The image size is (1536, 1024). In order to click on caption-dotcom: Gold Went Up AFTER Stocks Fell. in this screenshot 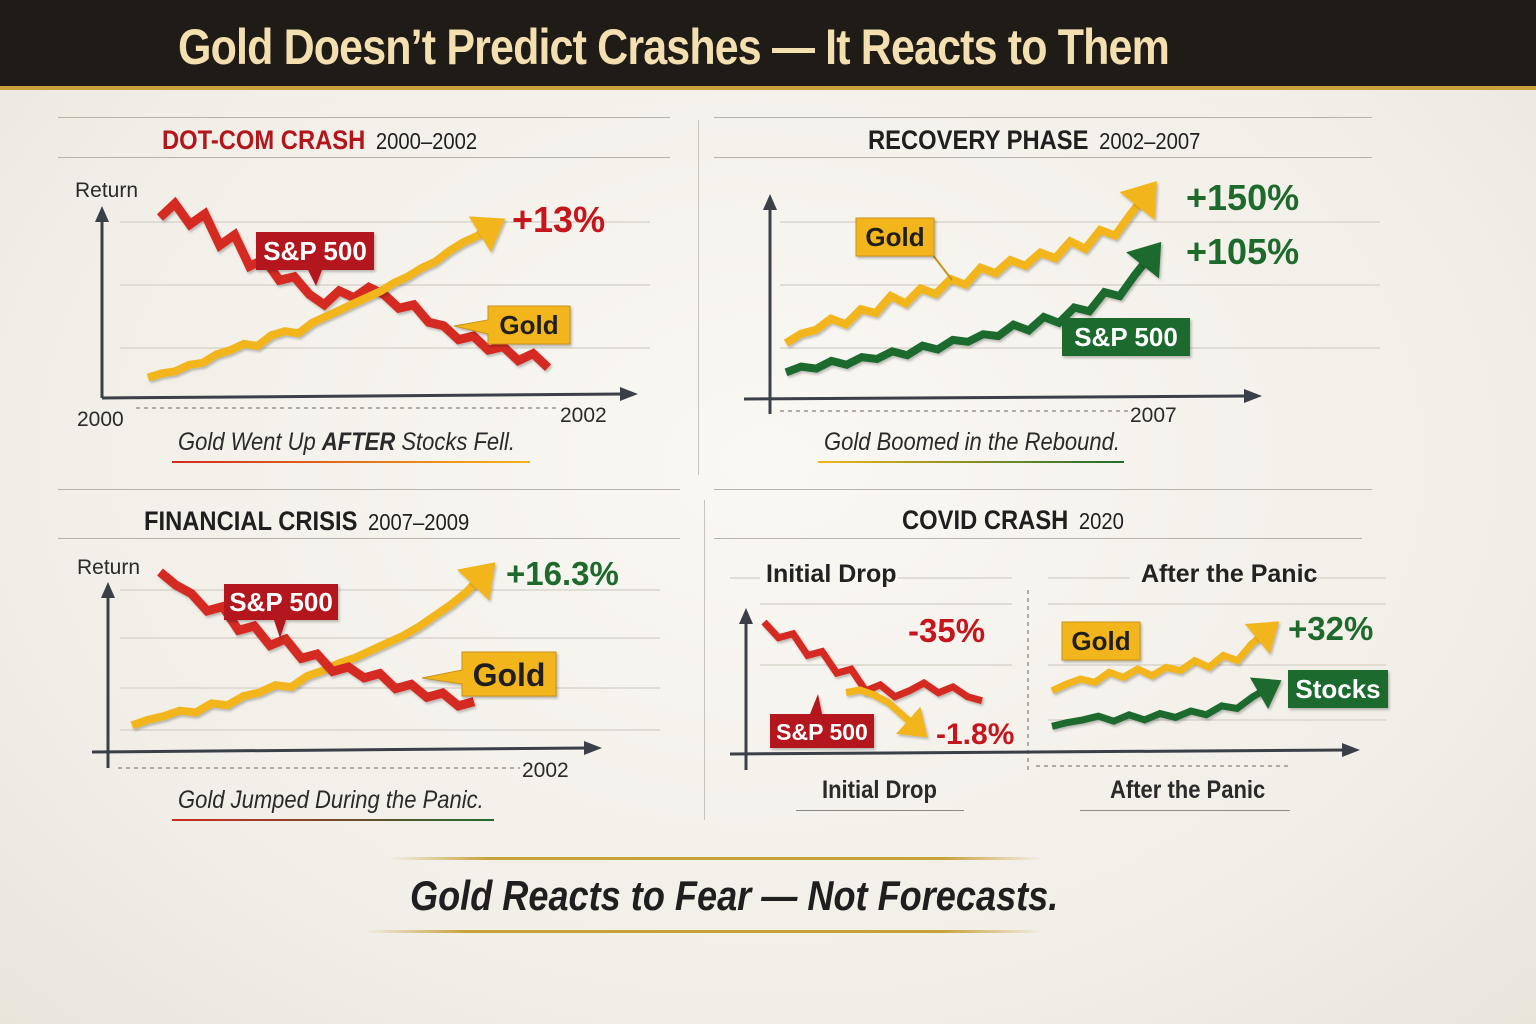, I will do `click(346, 442)`.